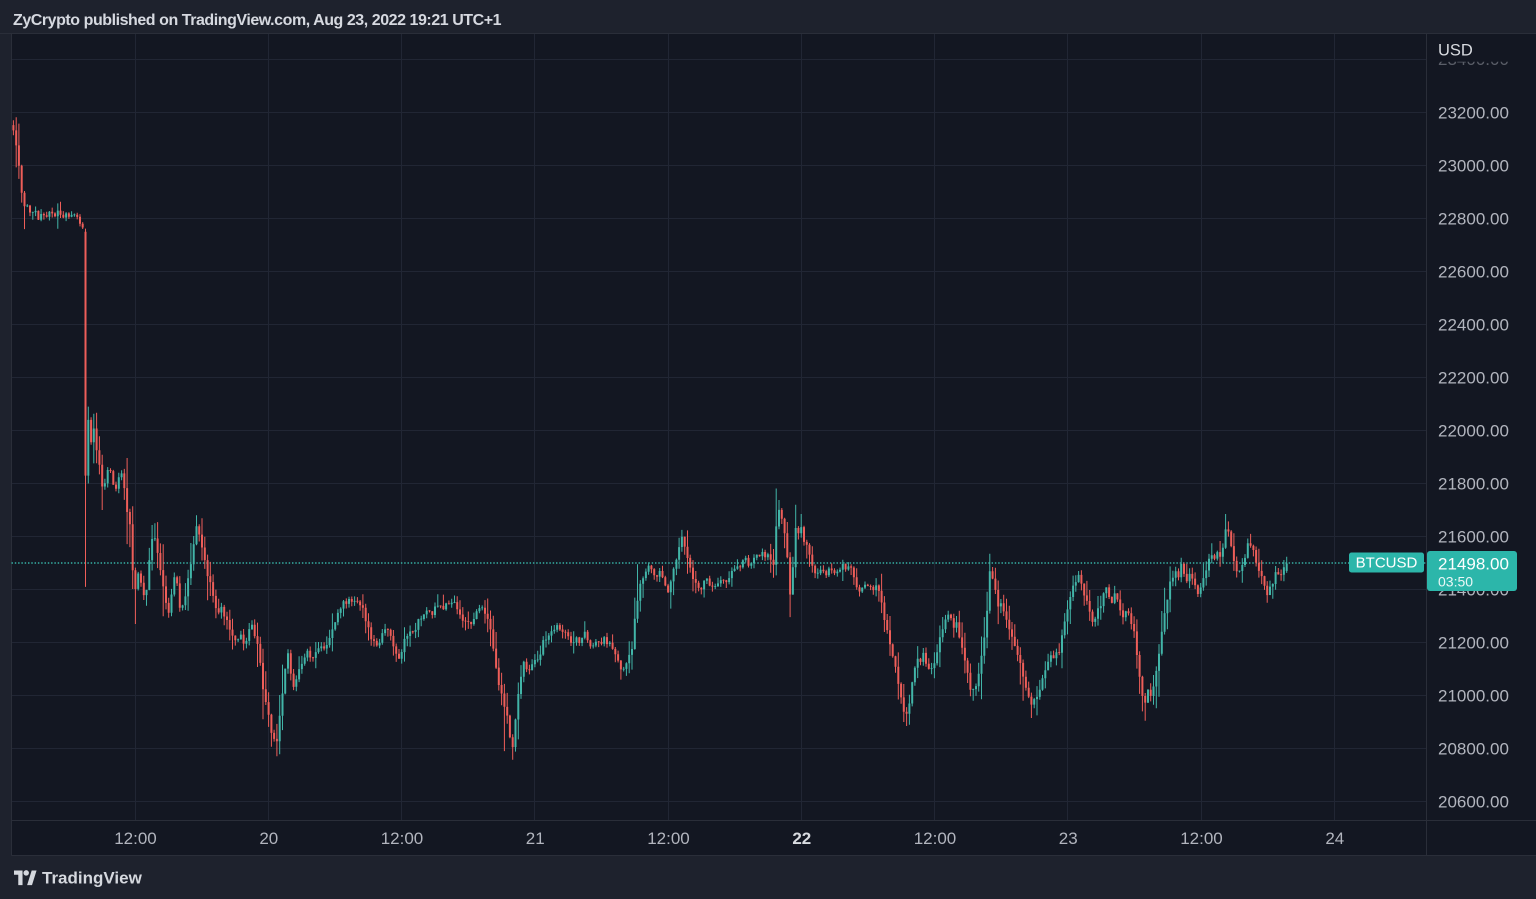  What do you see at coordinates (1387, 563) in the screenshot?
I see `svg-text: BTCUSD` at bounding box center [1387, 563].